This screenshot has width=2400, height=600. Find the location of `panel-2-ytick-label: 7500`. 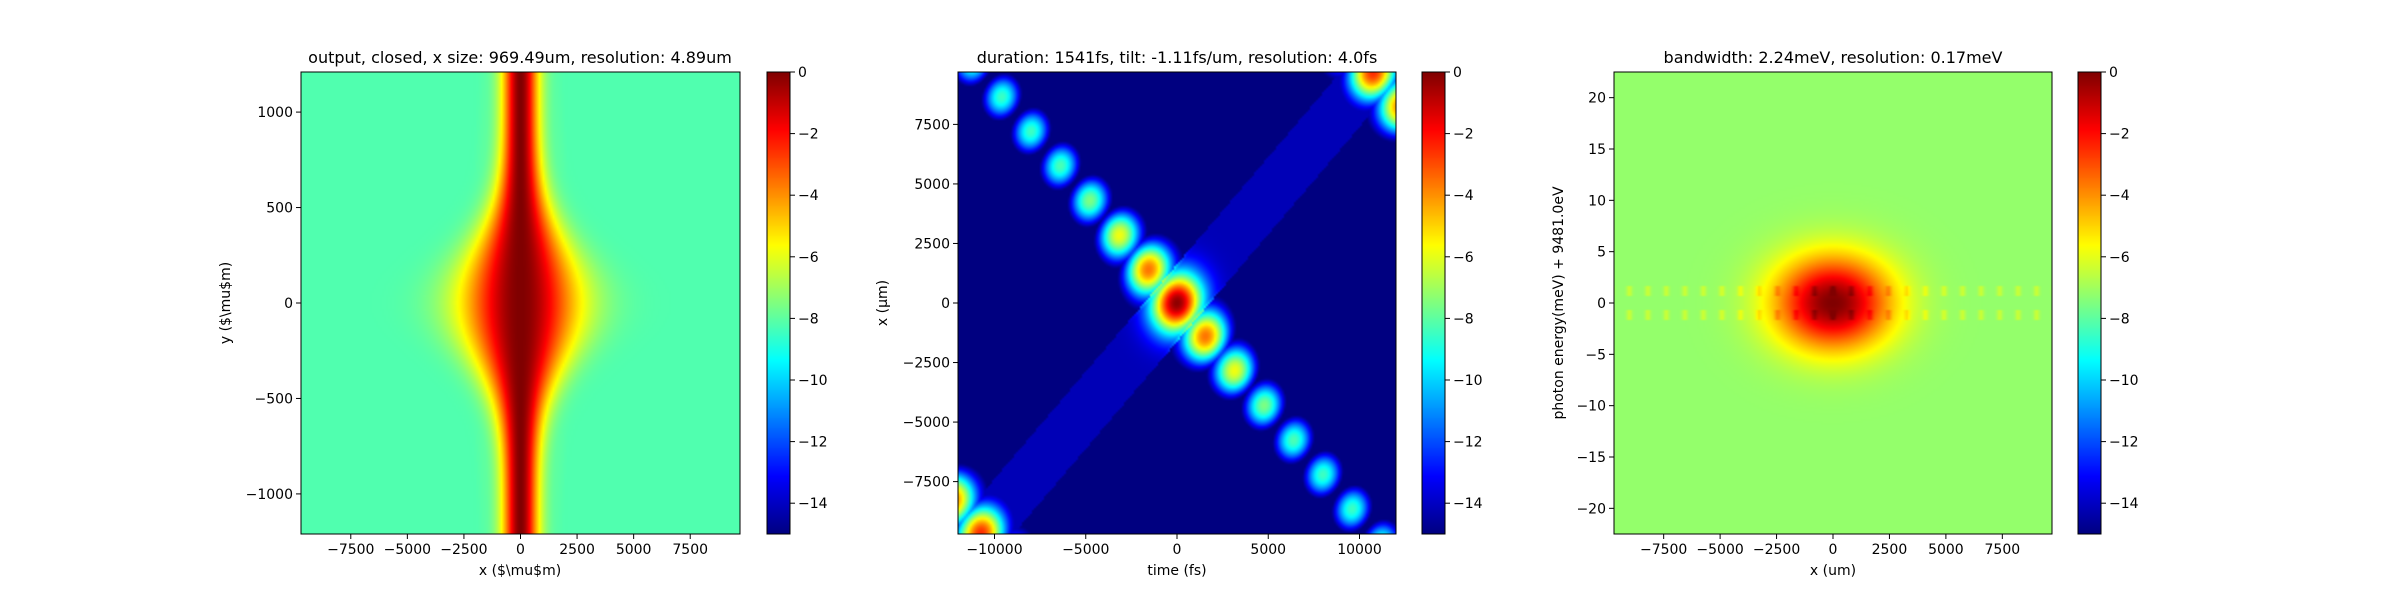

panel-2-ytick-label: 7500 is located at coordinates (932, 125).